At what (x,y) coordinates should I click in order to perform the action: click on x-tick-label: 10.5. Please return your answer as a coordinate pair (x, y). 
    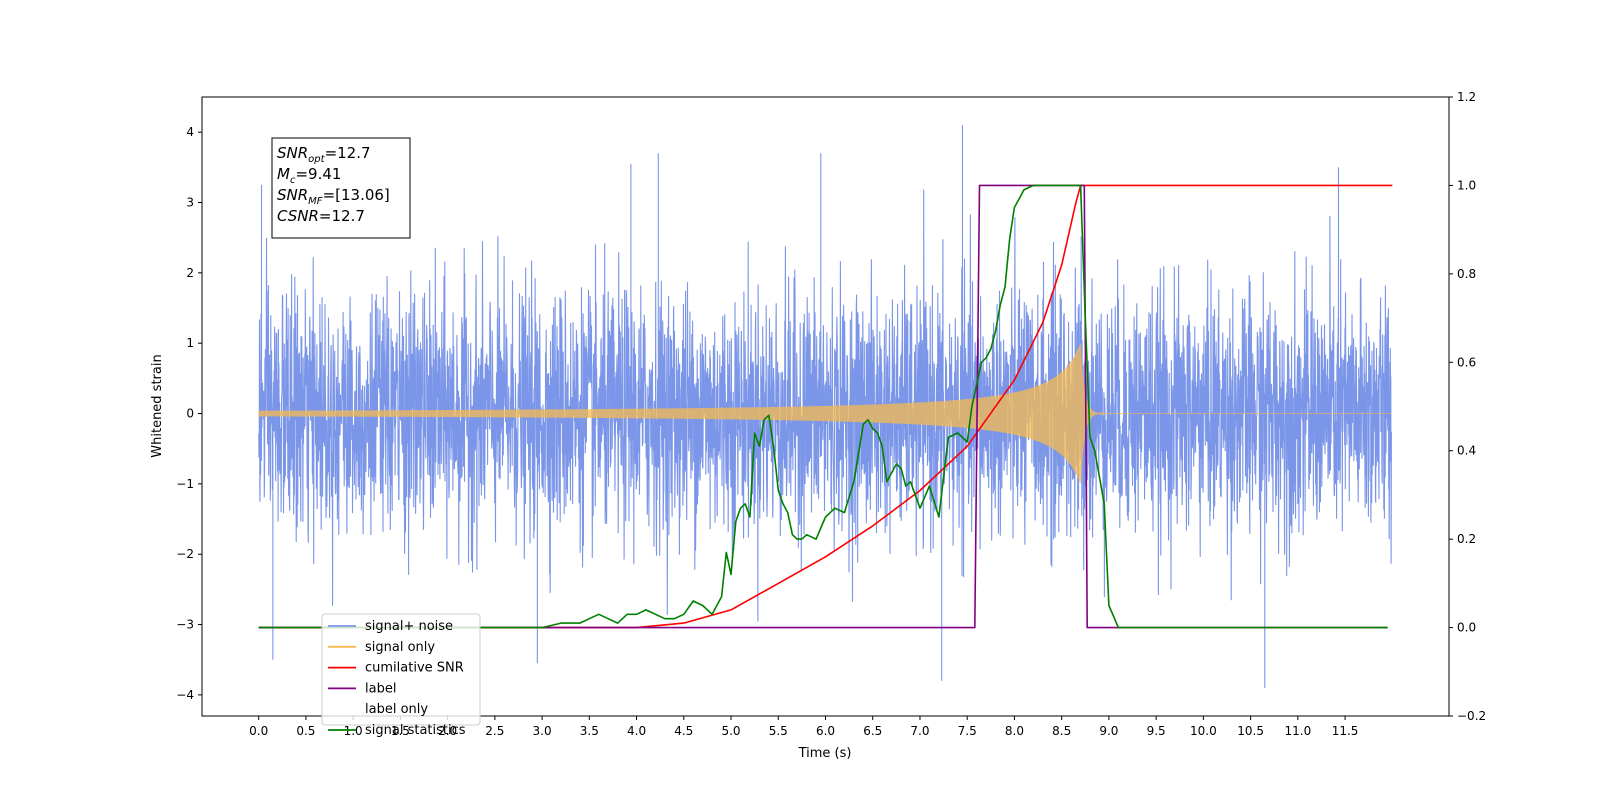
    Looking at the image, I should click on (1250, 731).